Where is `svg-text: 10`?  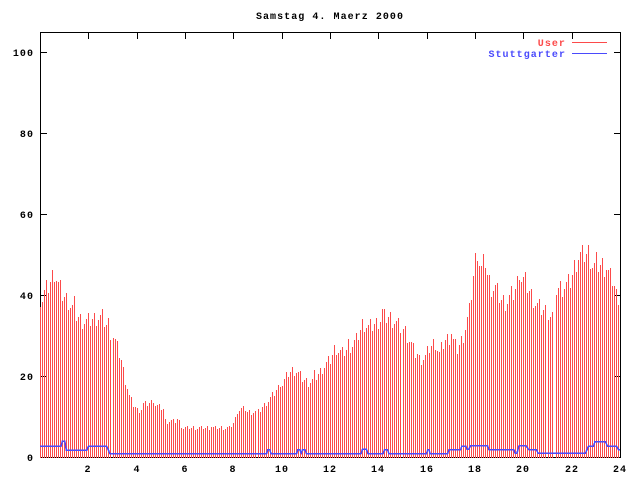
svg-text: 10 is located at coordinates (282, 470).